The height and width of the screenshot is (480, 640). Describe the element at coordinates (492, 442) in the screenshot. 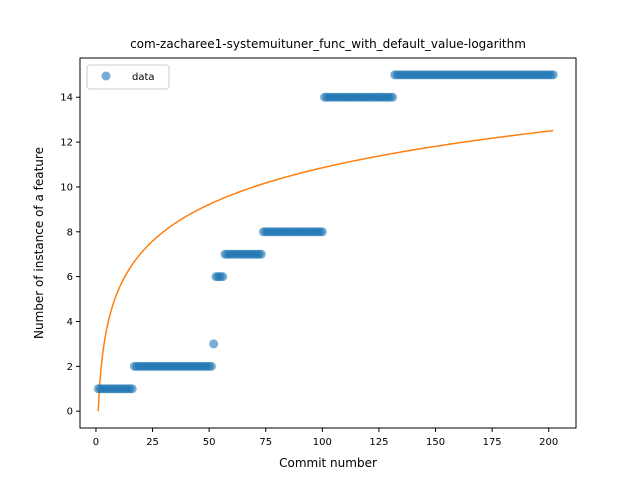

I see `x-tick-label: 175` at that location.